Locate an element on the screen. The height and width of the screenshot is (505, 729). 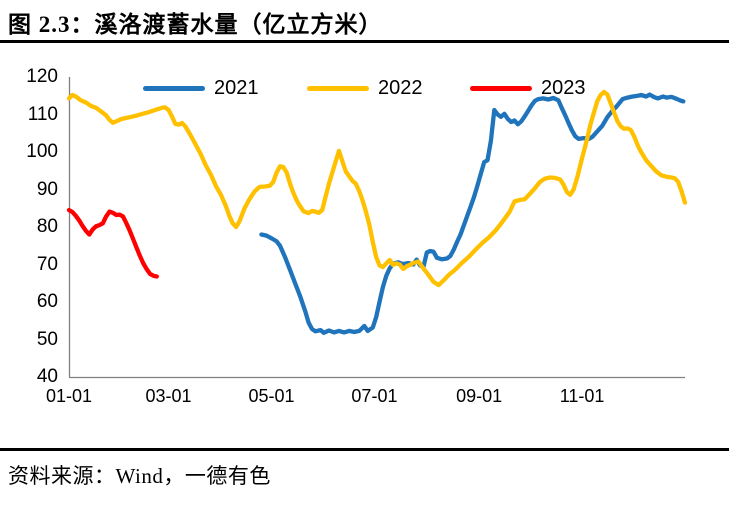
legend-label-2023: 2023 is located at coordinates (563, 88).